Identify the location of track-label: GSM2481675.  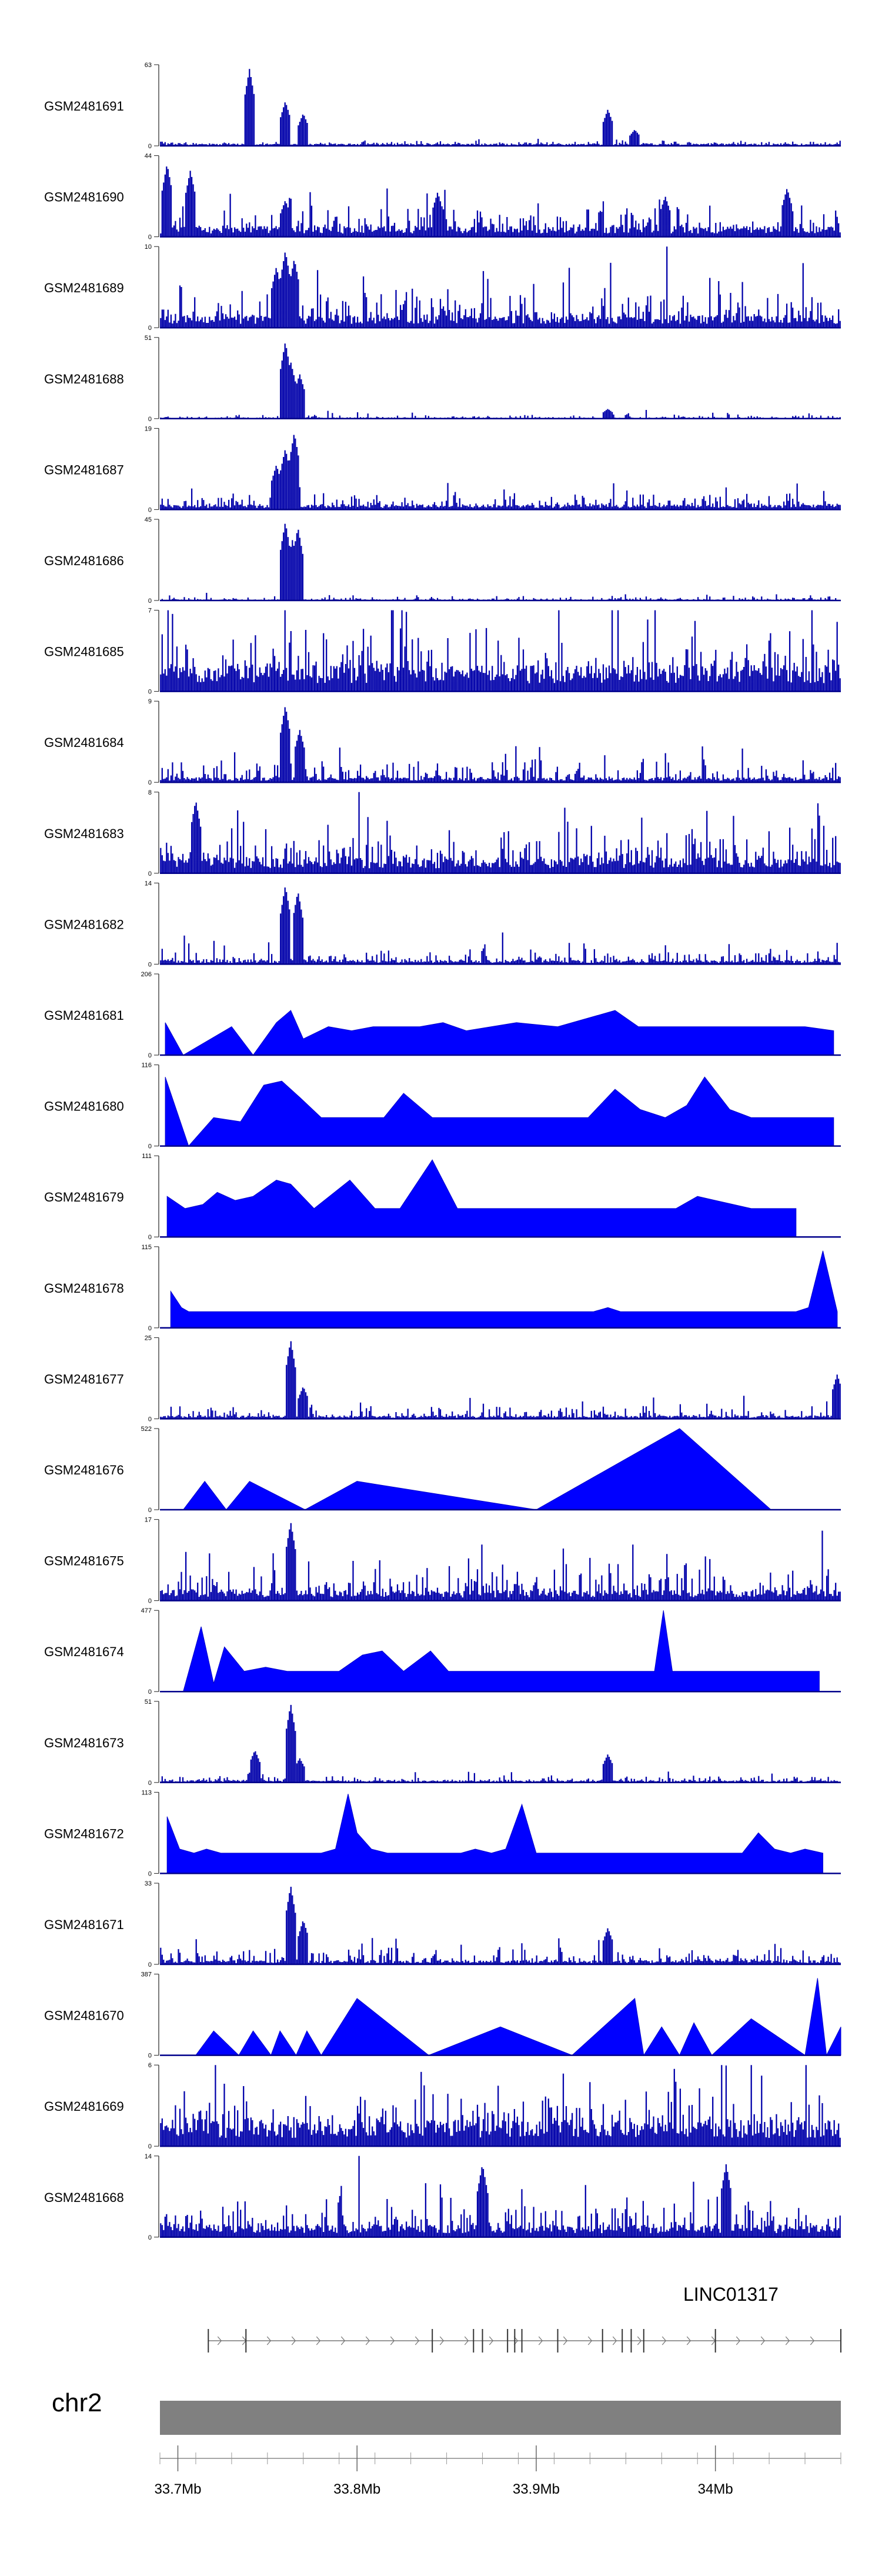
(84, 1561).